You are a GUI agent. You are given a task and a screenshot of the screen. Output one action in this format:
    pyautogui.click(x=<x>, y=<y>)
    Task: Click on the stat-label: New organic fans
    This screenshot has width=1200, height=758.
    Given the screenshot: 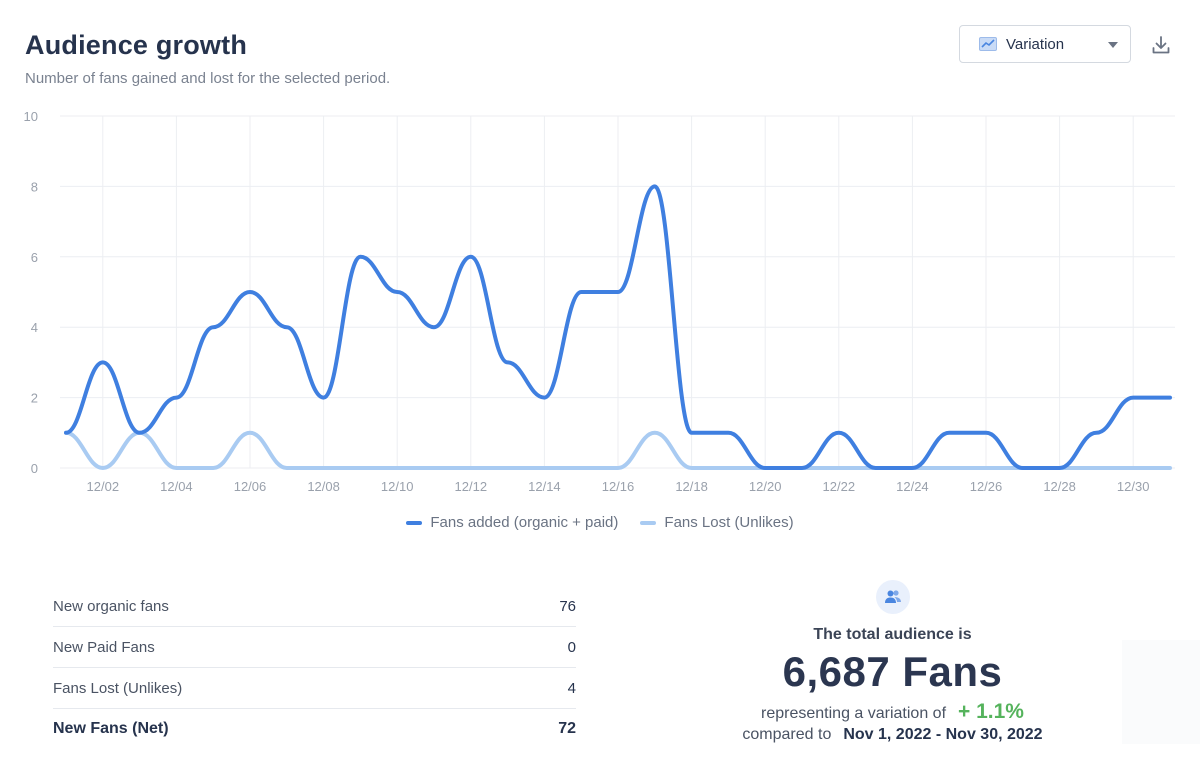 What is the action you would take?
    pyautogui.click(x=111, y=606)
    